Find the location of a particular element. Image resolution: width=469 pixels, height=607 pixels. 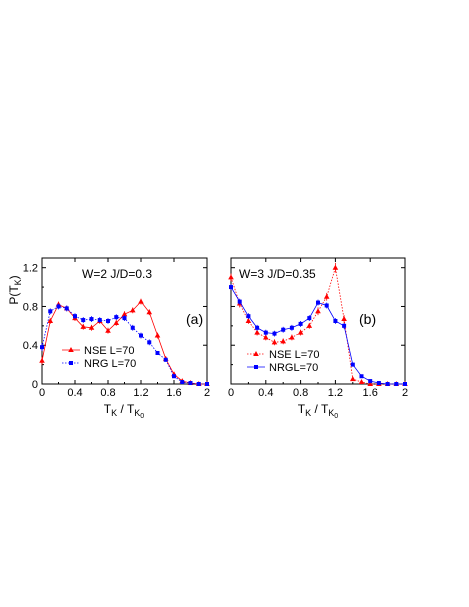

panel-tag: (a) is located at coordinates (194, 319).